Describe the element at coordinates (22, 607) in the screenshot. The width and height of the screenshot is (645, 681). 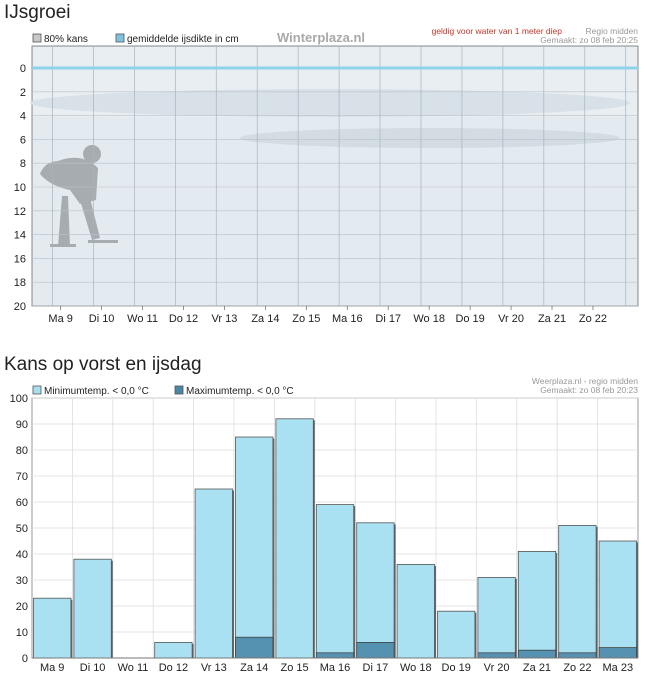
I see `frost-y-tick-label: 20` at that location.